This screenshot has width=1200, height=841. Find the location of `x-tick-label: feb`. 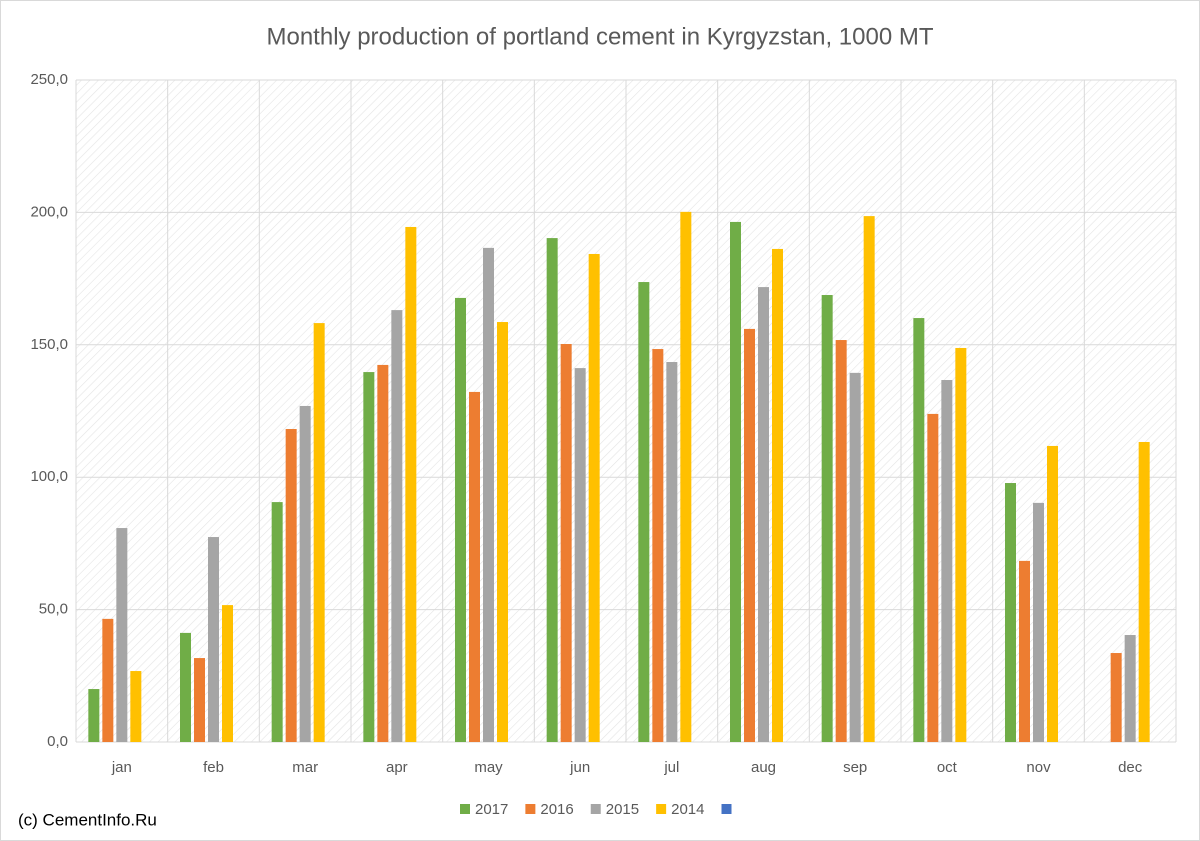

x-tick-label: feb is located at coordinates (213, 767).